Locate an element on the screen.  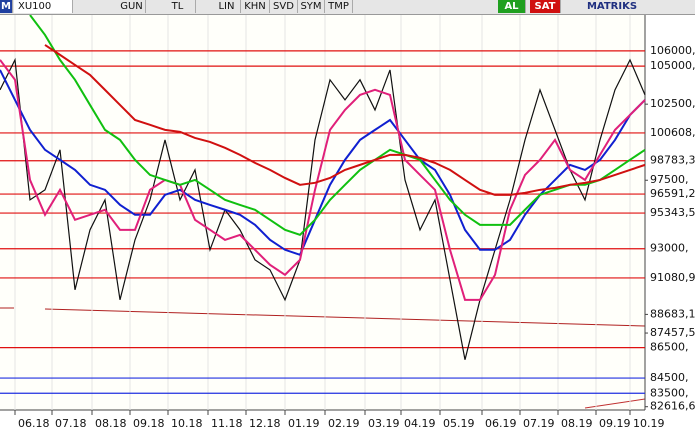
x-tick-label: 09.19 is located at coordinates (615, 423).